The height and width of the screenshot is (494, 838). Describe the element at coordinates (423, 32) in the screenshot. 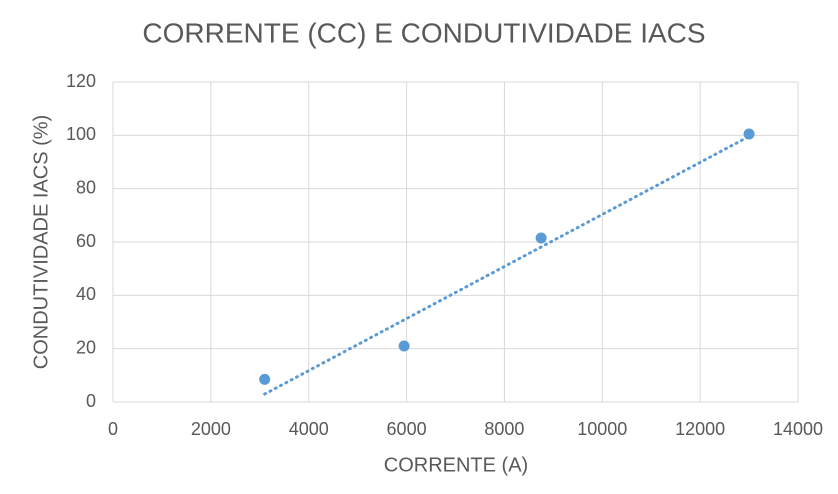

I see `chart-title: CORRENTE (CC) E CONDUTIVIDADE IACS` at that location.